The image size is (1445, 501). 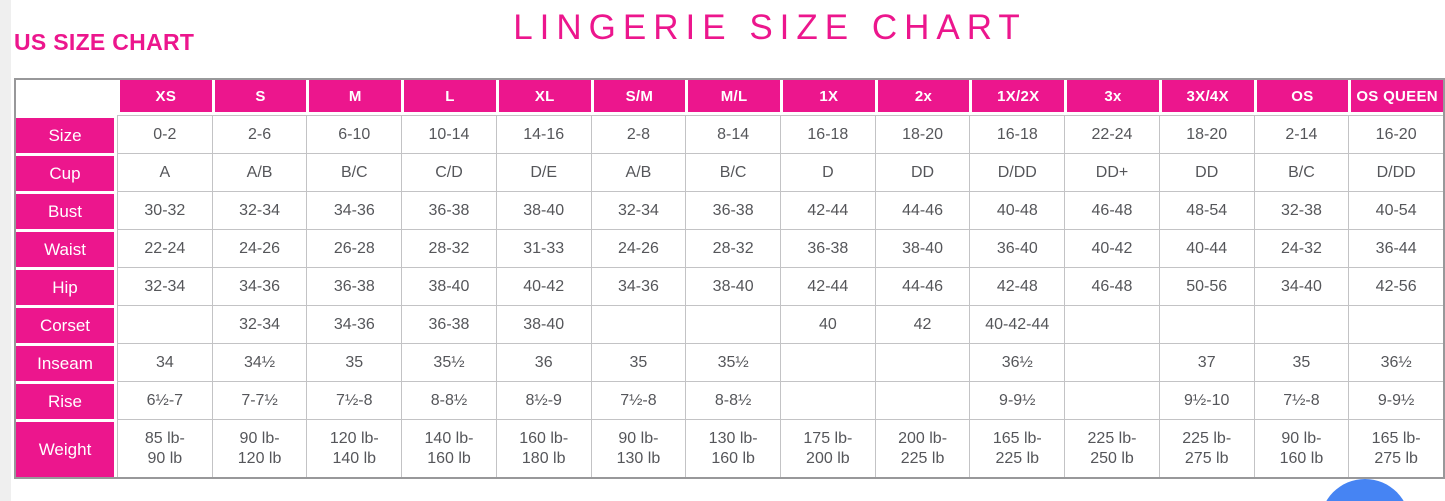 I want to click on data-cell: 37, so click(x=1206, y=362).